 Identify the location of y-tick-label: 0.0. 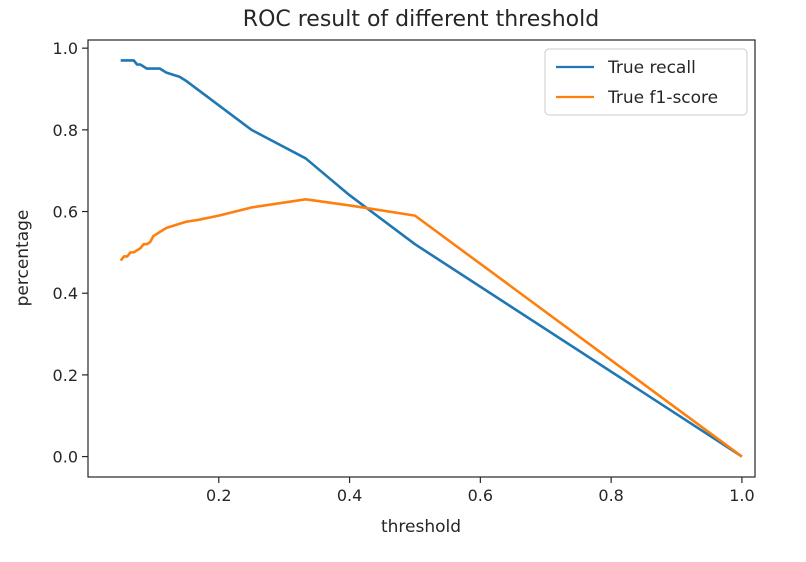
(65, 457).